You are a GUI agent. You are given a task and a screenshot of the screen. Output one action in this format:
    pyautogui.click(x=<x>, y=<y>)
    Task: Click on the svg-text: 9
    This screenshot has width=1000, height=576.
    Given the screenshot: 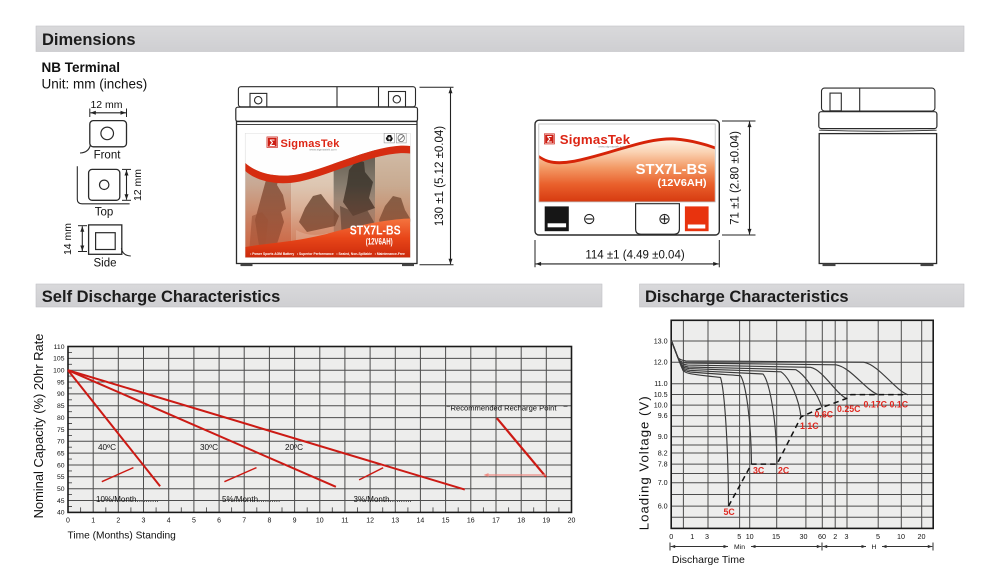 What is the action you would take?
    pyautogui.click(x=295, y=521)
    